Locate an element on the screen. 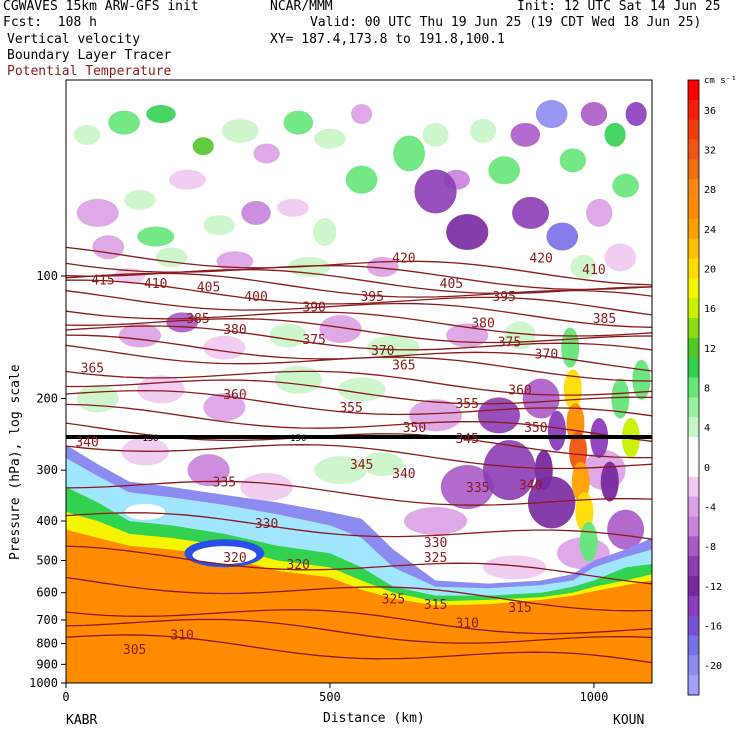 This screenshot has width=740, height=740. theta-label: 390 is located at coordinates (313, 308).